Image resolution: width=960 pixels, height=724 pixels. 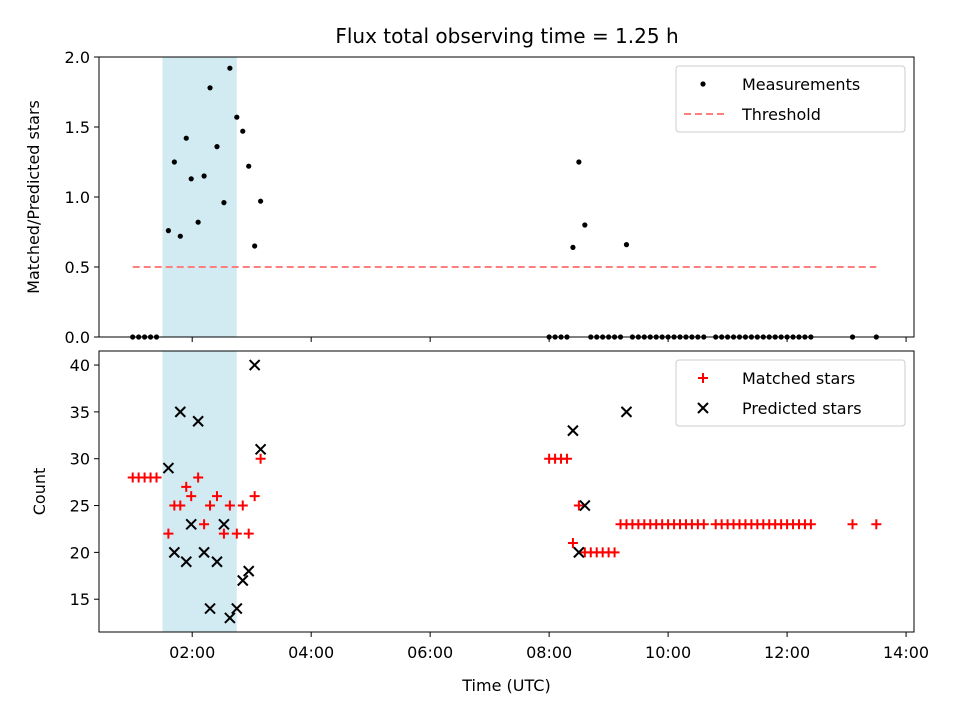 I want to click on bottom-y-tick-label: 30, so click(x=80, y=459).